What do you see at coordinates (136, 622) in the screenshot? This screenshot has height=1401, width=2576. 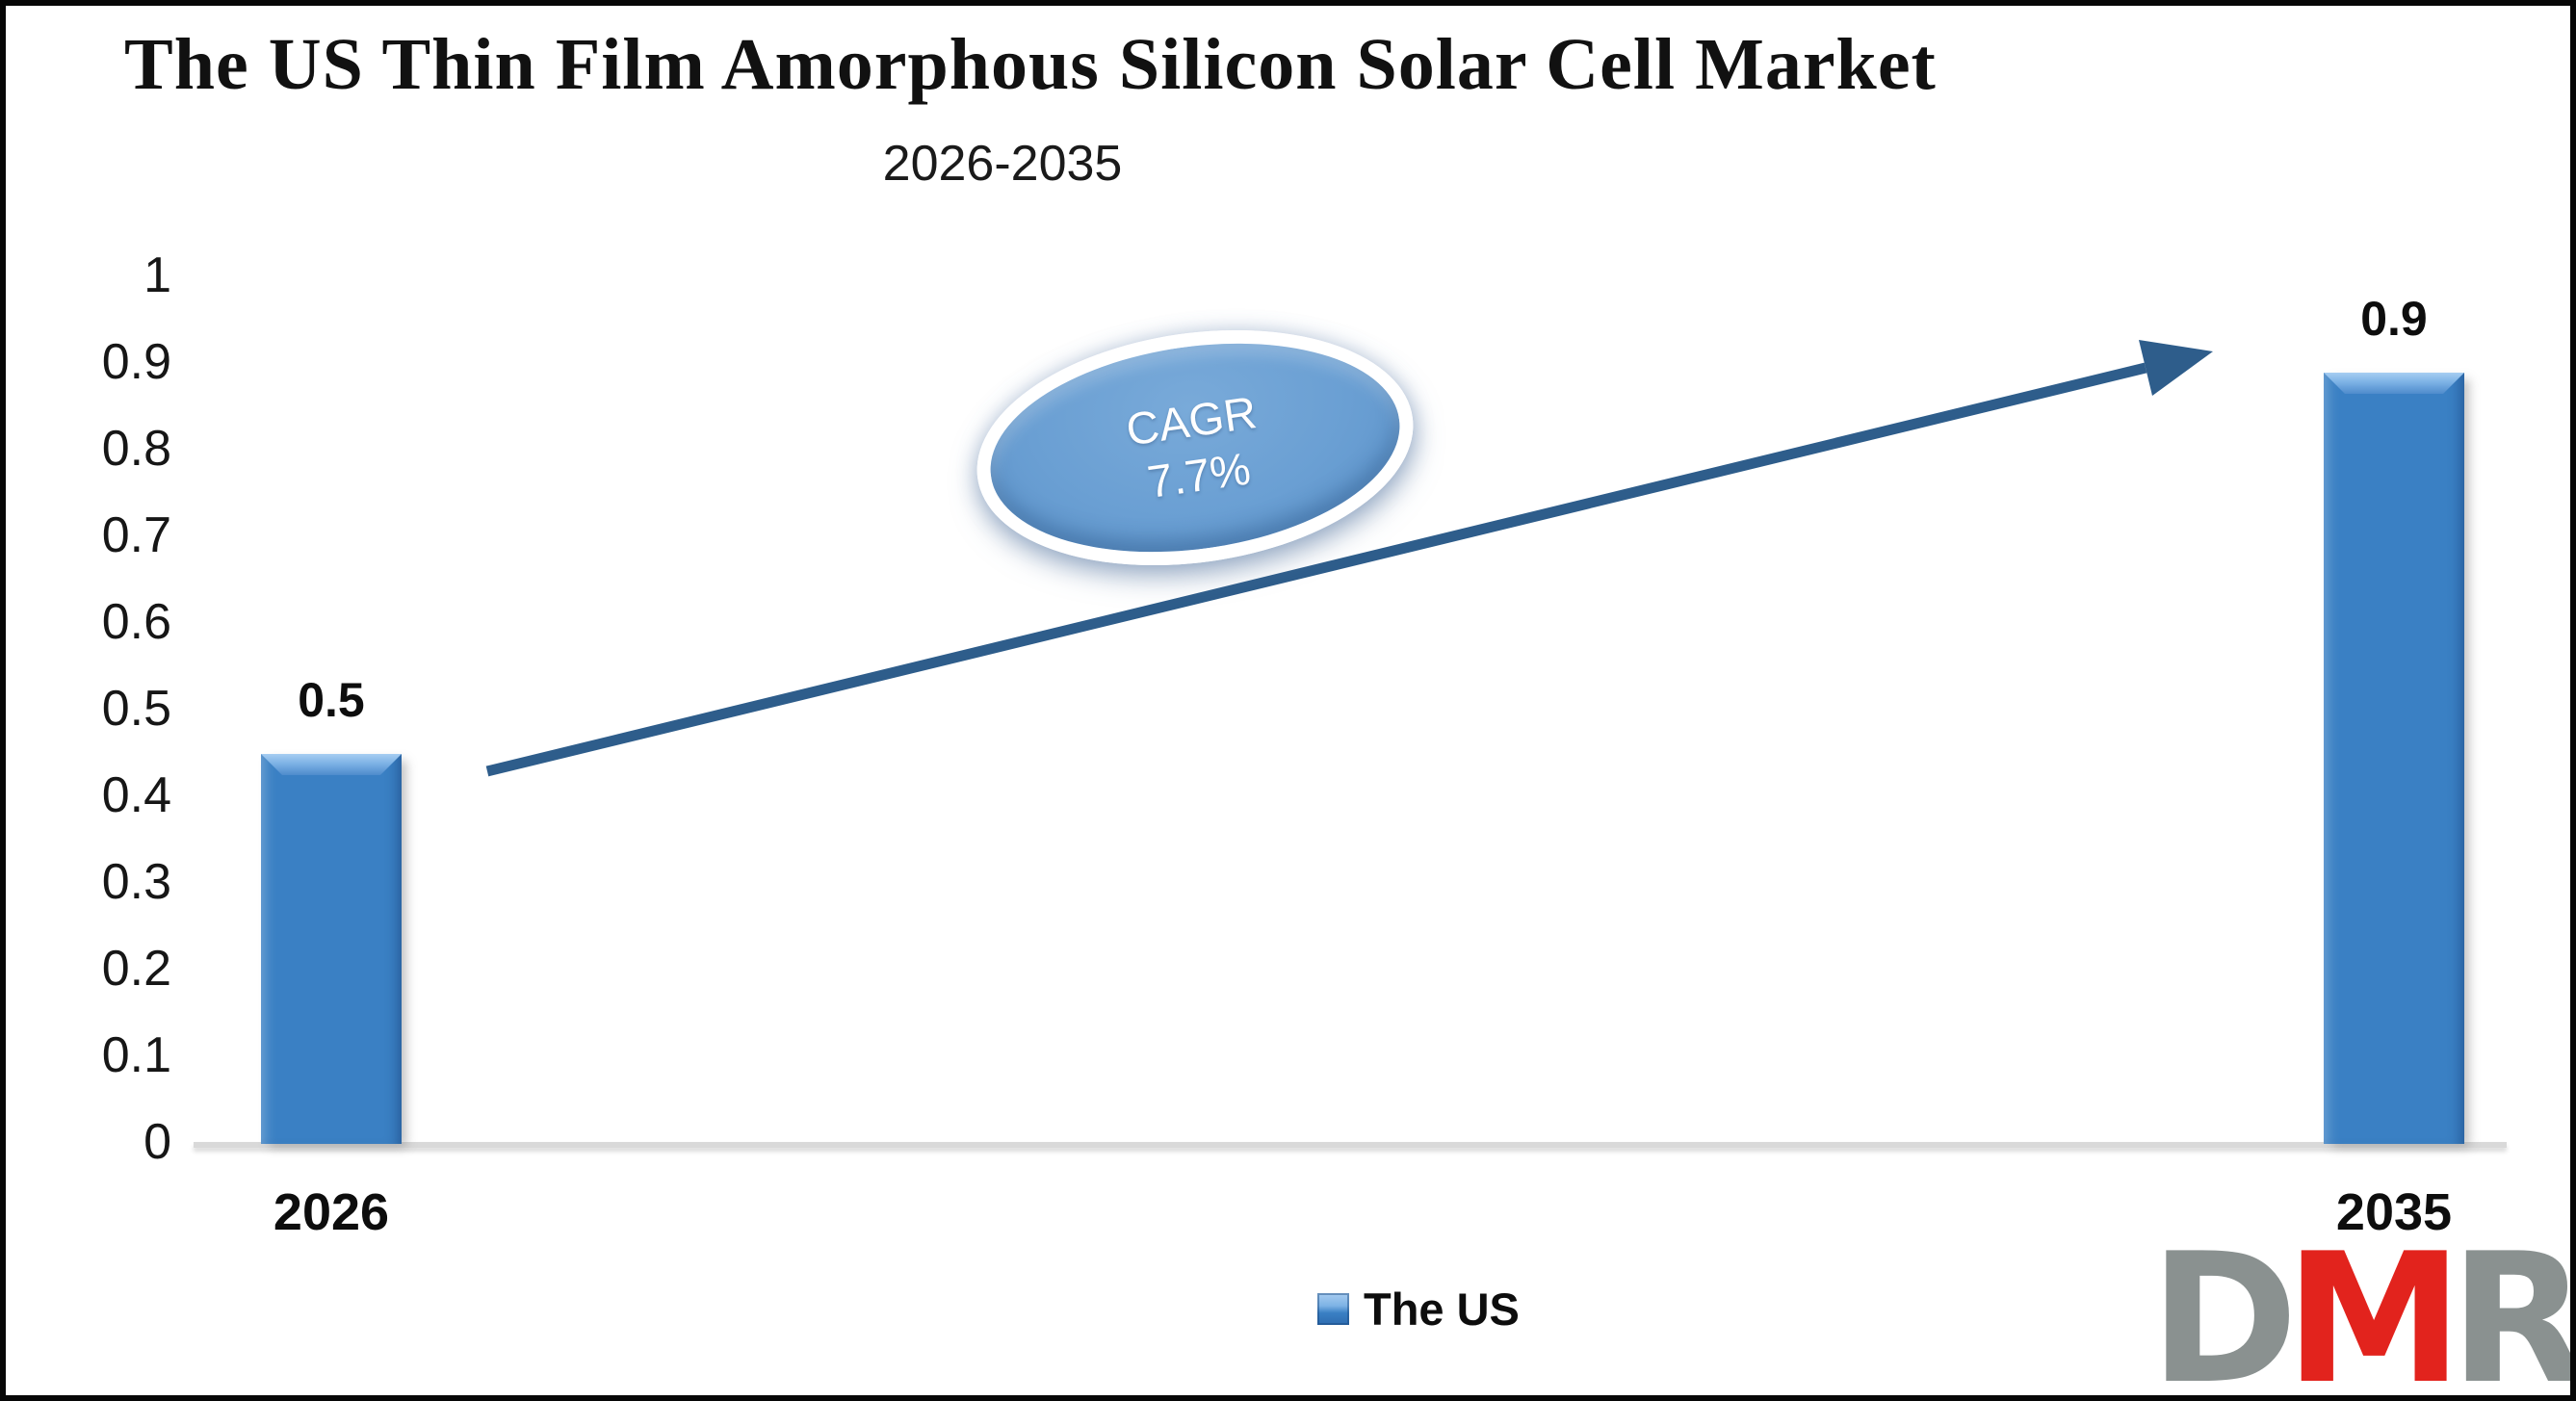 I see `y-axis-tick: 0.6` at bounding box center [136, 622].